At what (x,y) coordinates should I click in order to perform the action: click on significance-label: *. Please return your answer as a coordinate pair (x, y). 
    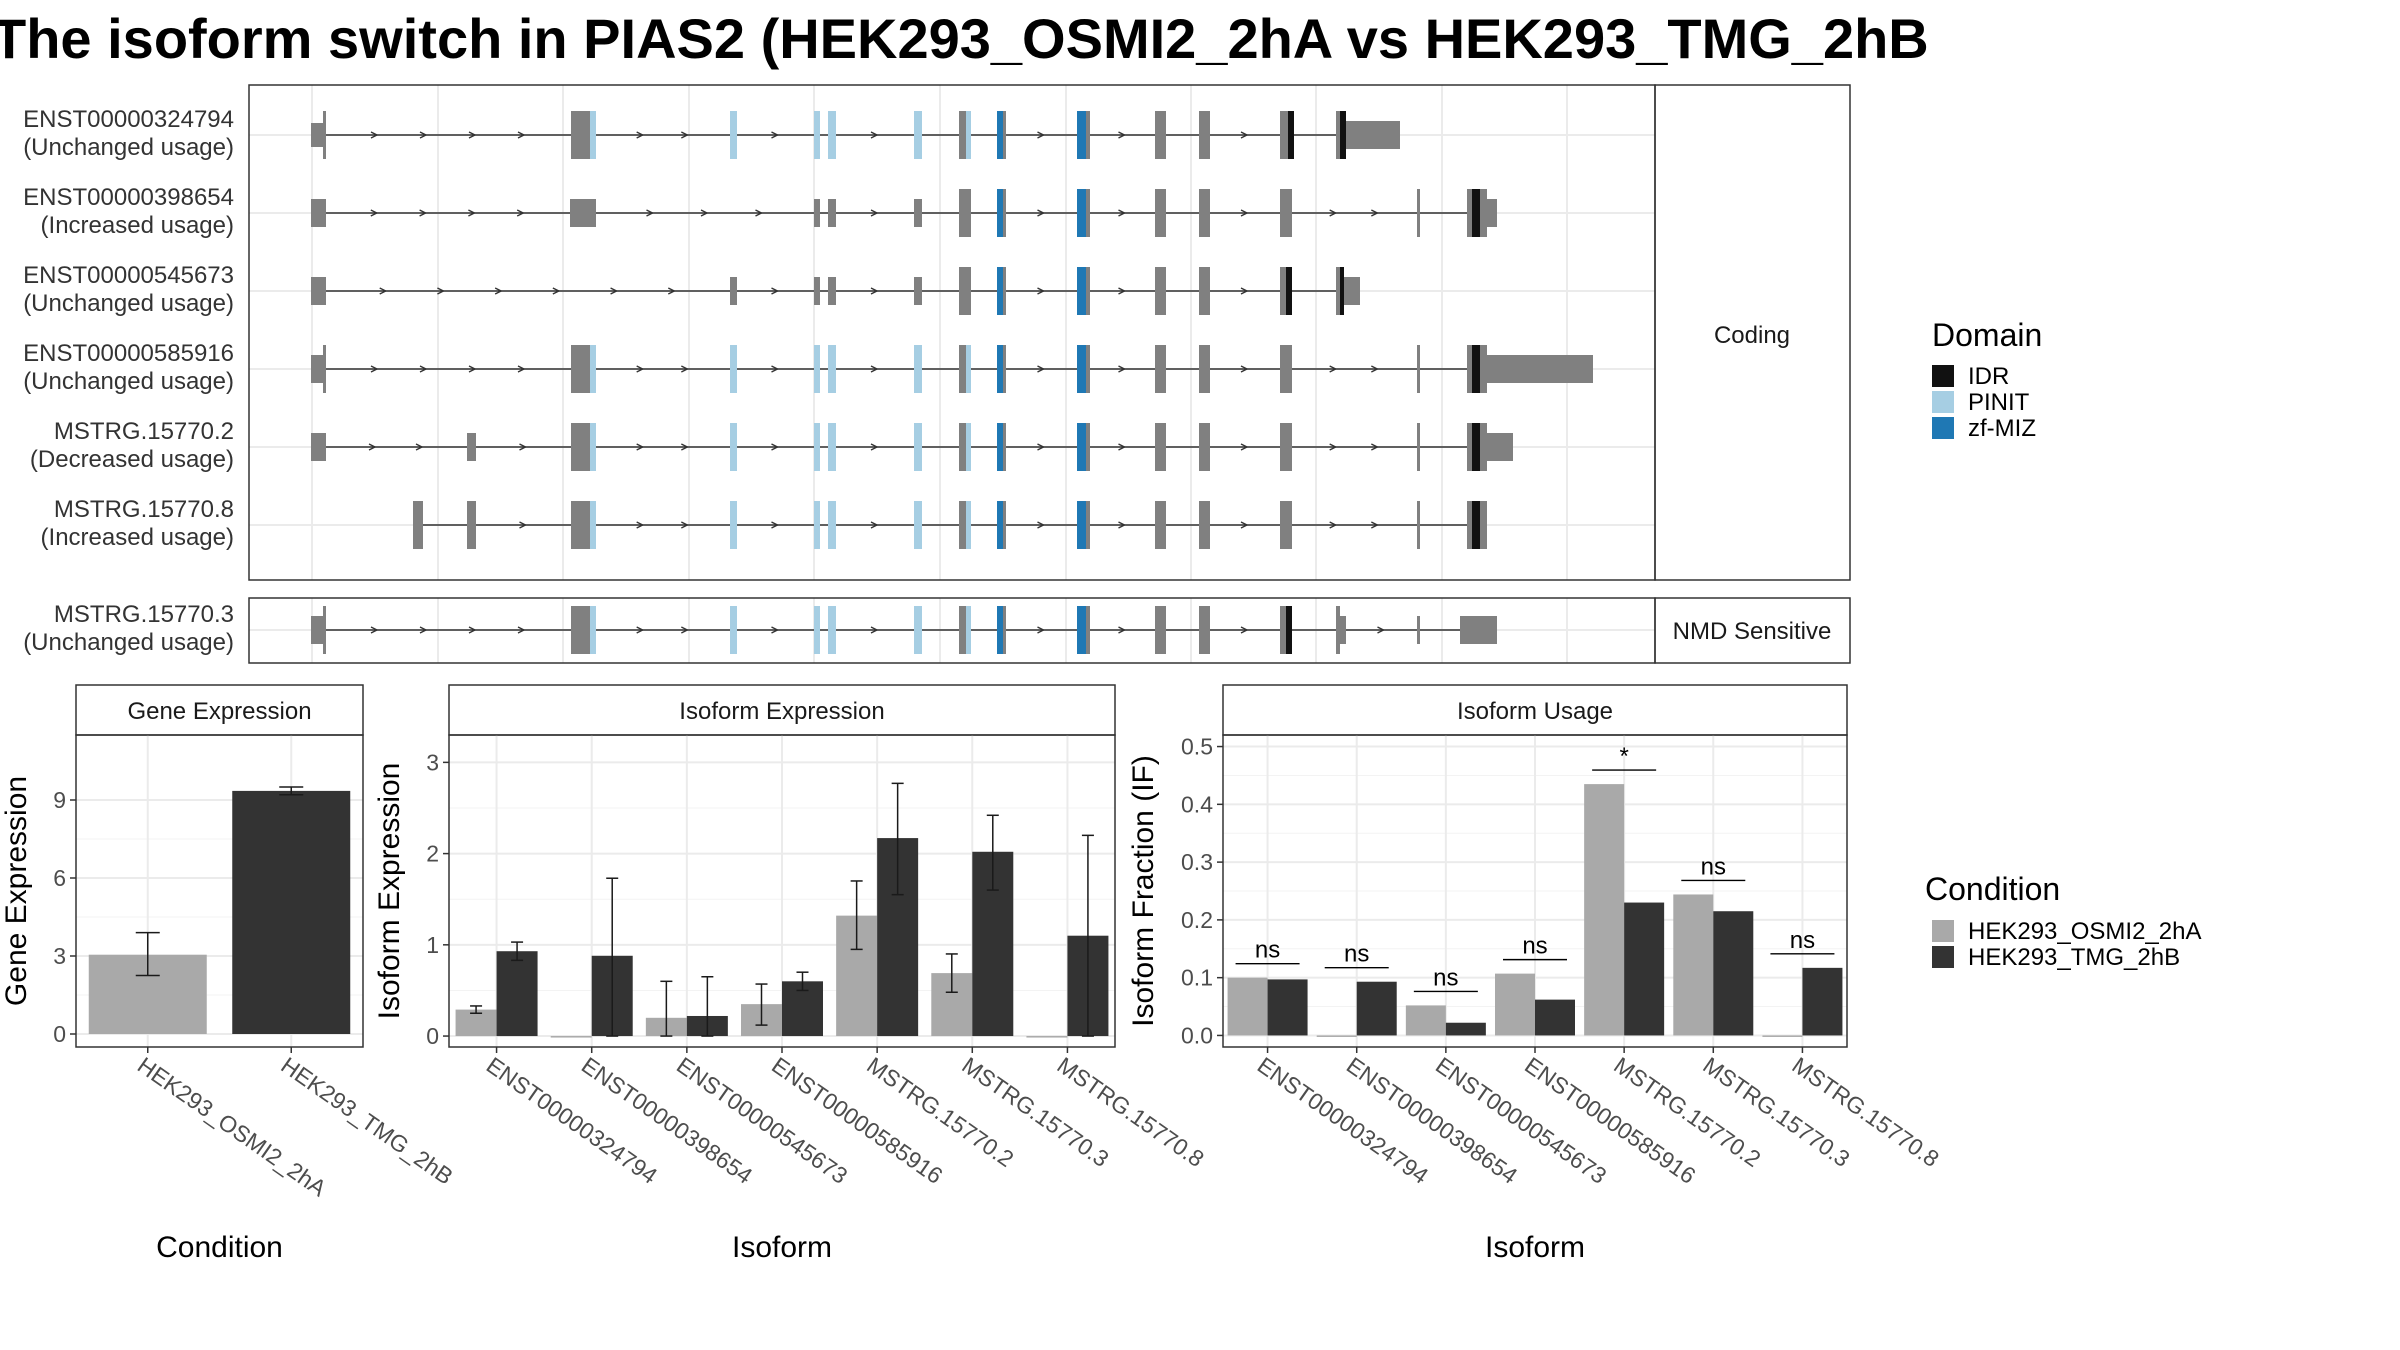
    Looking at the image, I should click on (1623, 756).